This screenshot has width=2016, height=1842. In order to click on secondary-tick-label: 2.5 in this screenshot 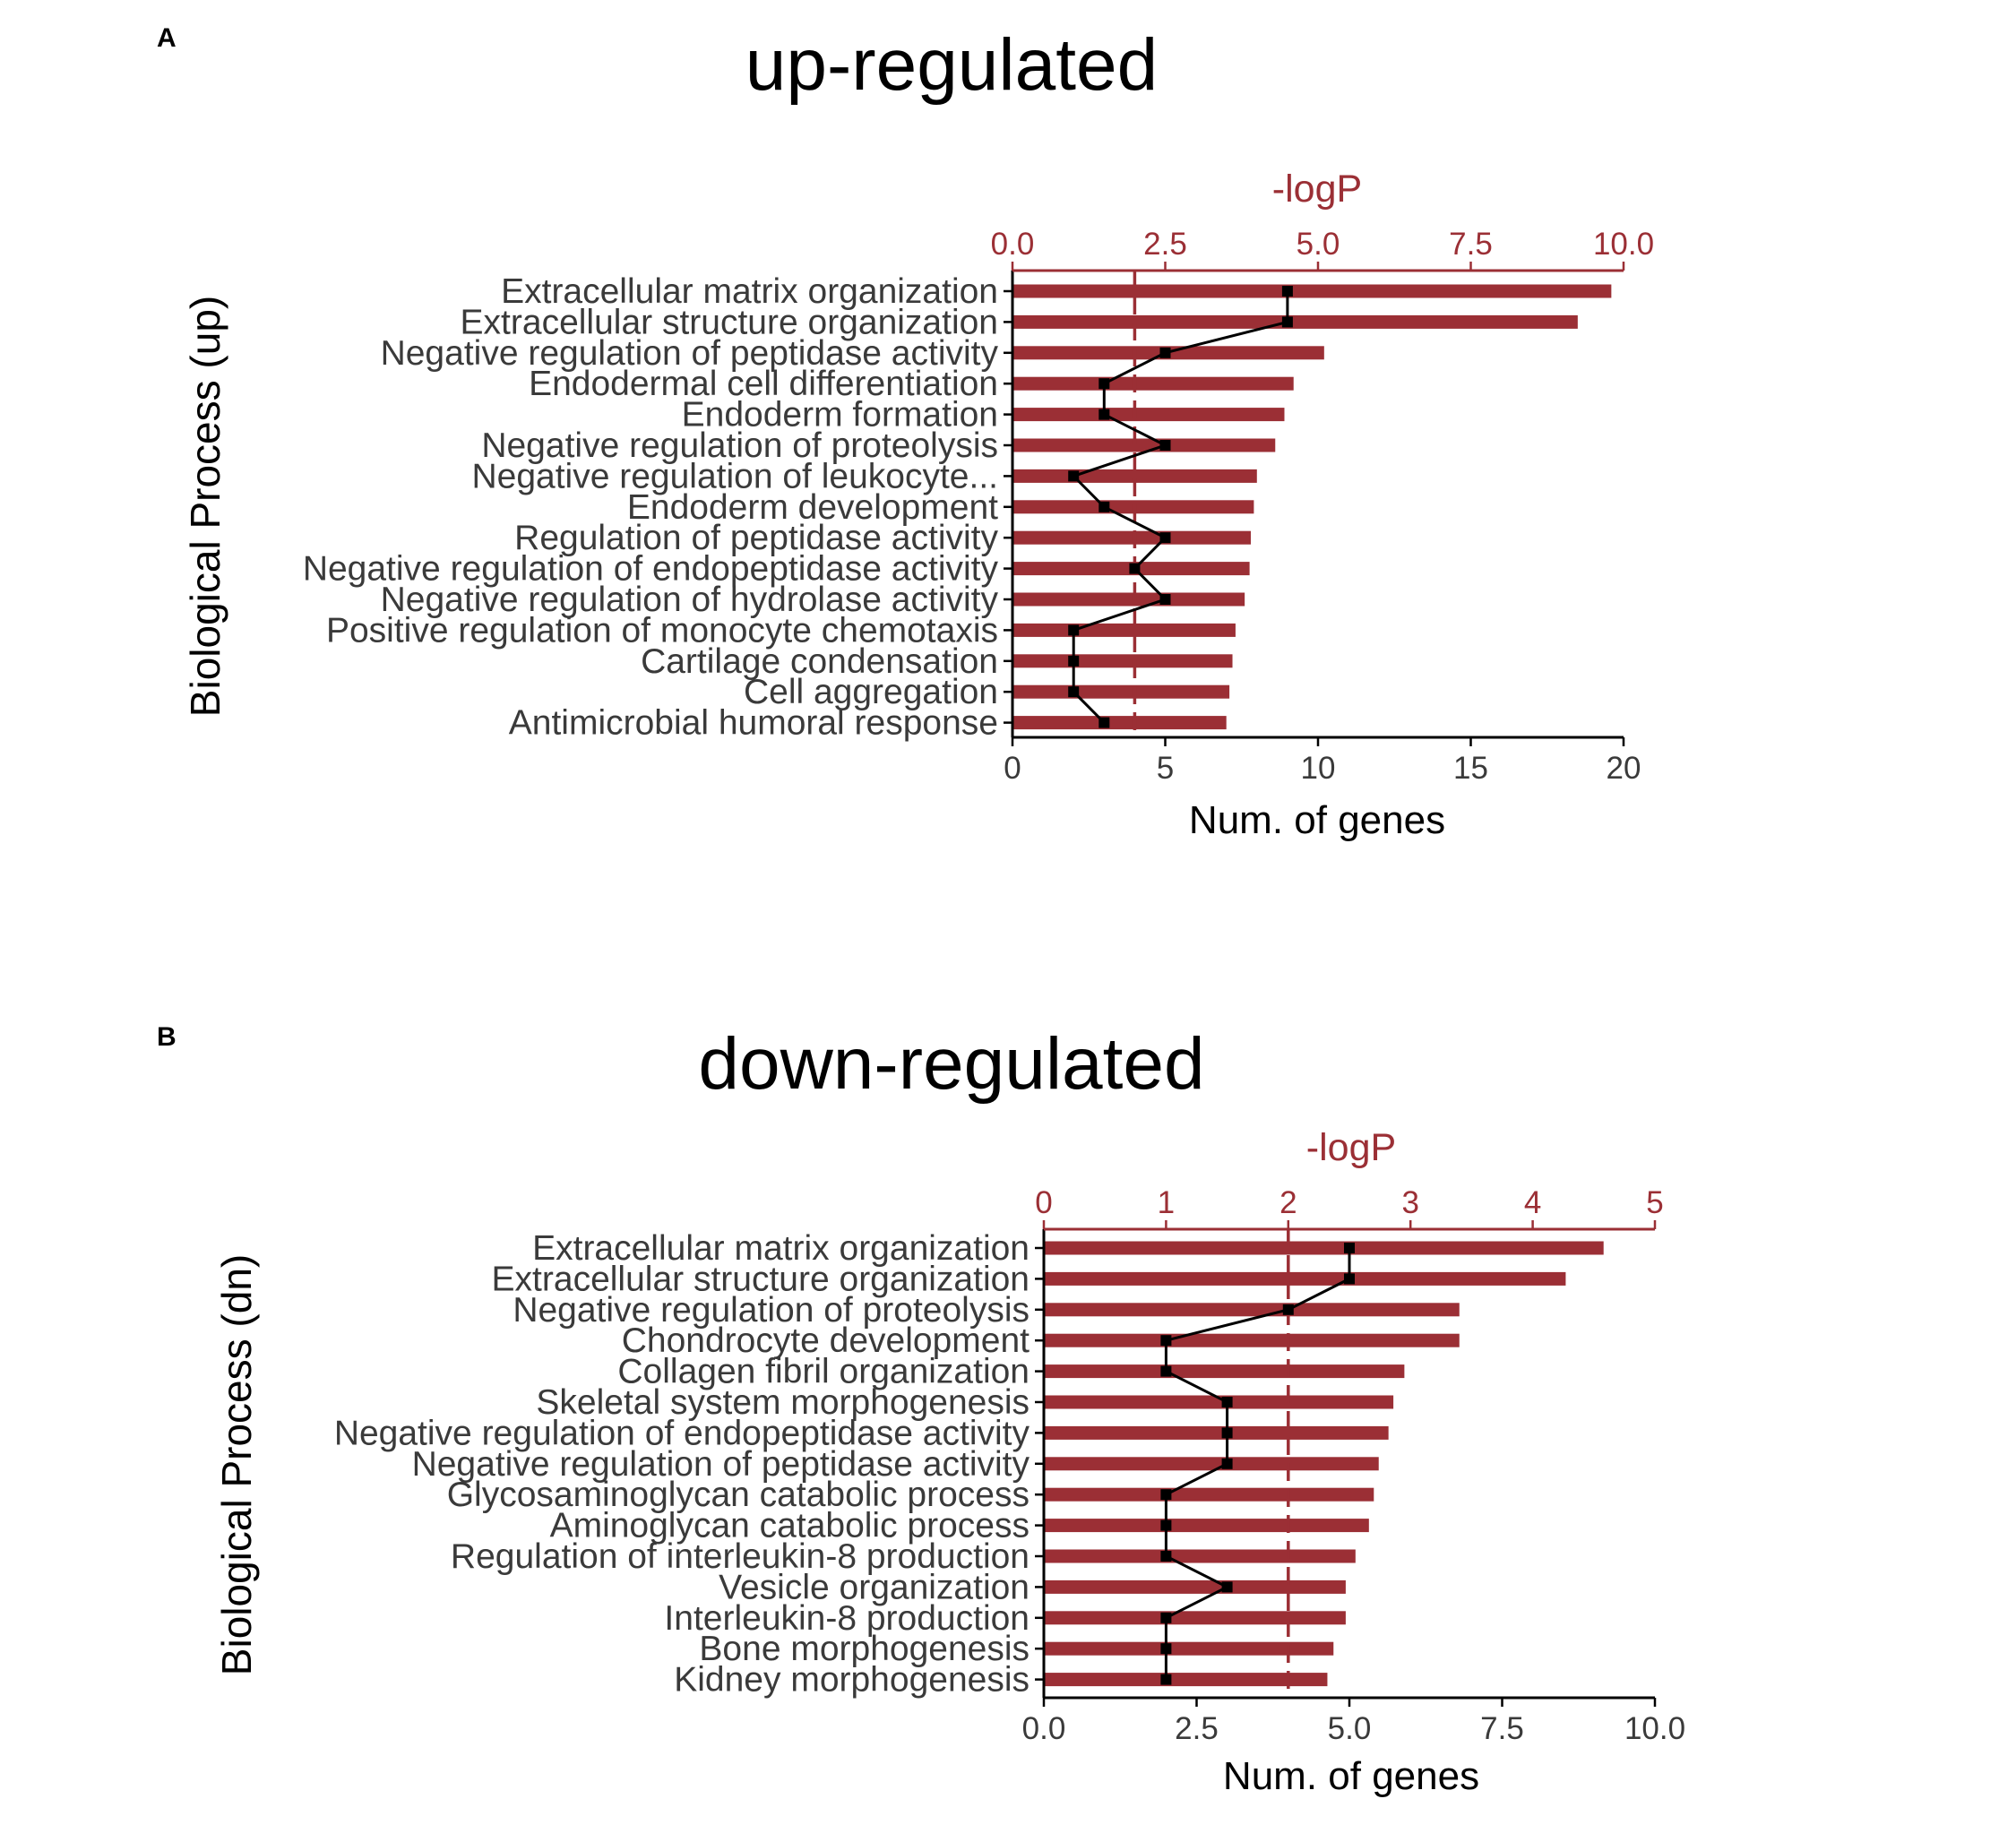, I will do `click(1165, 244)`.